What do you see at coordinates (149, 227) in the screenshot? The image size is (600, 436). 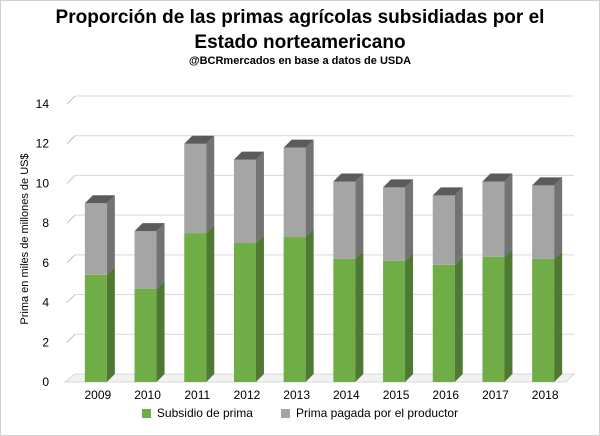 I see `bar-top-2010` at bounding box center [149, 227].